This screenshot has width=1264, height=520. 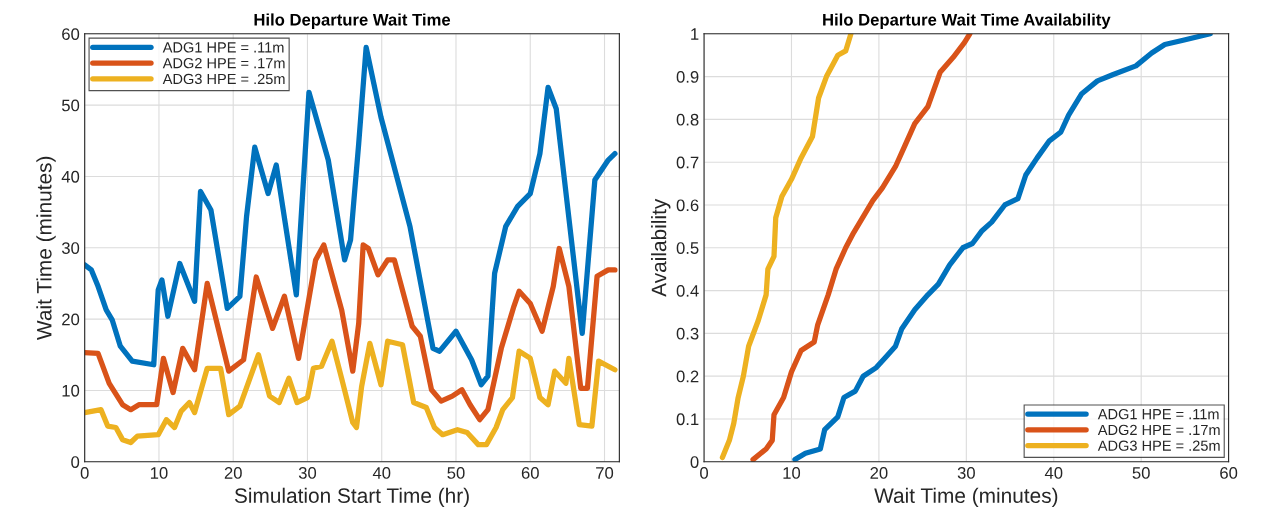 I want to click on y-tick-label: 50, so click(x=70, y=105).